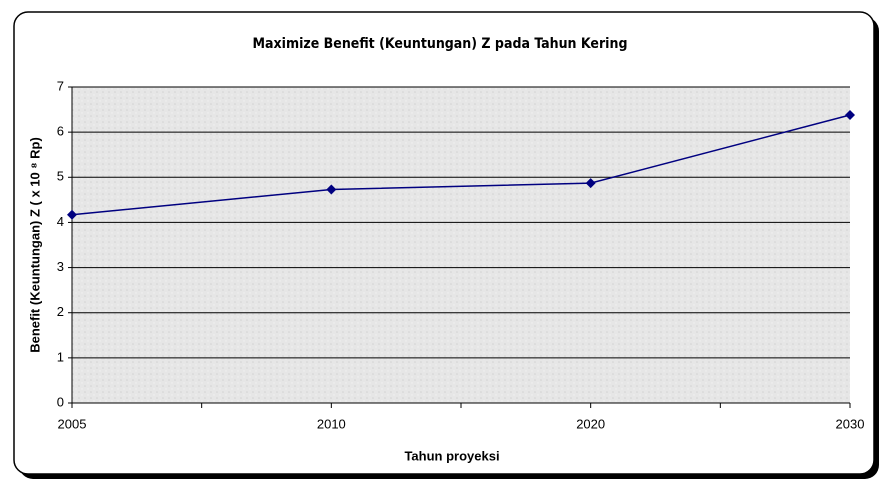  I want to click on y-tick-label: 0, so click(60, 401).